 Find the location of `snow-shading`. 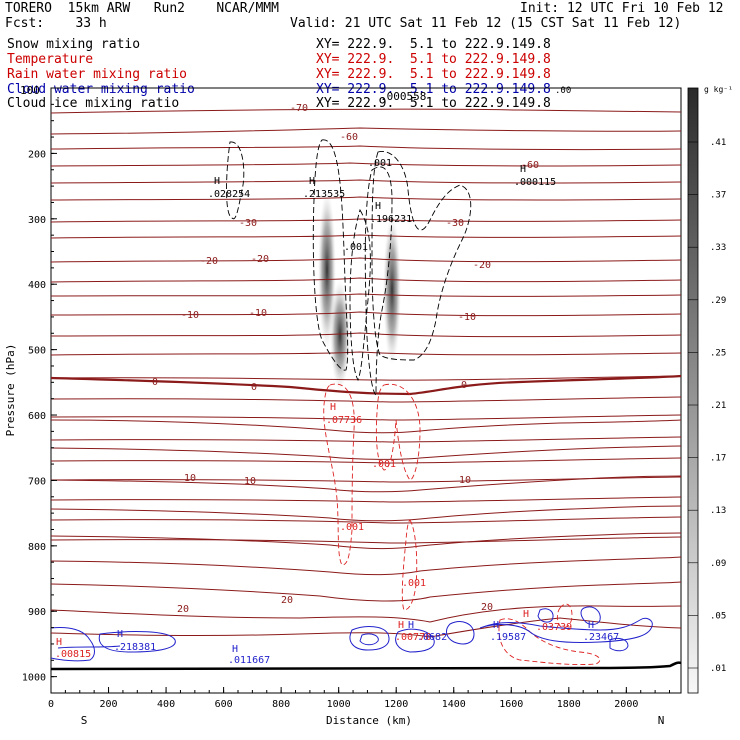

snow-shading is located at coordinates (359, 290).